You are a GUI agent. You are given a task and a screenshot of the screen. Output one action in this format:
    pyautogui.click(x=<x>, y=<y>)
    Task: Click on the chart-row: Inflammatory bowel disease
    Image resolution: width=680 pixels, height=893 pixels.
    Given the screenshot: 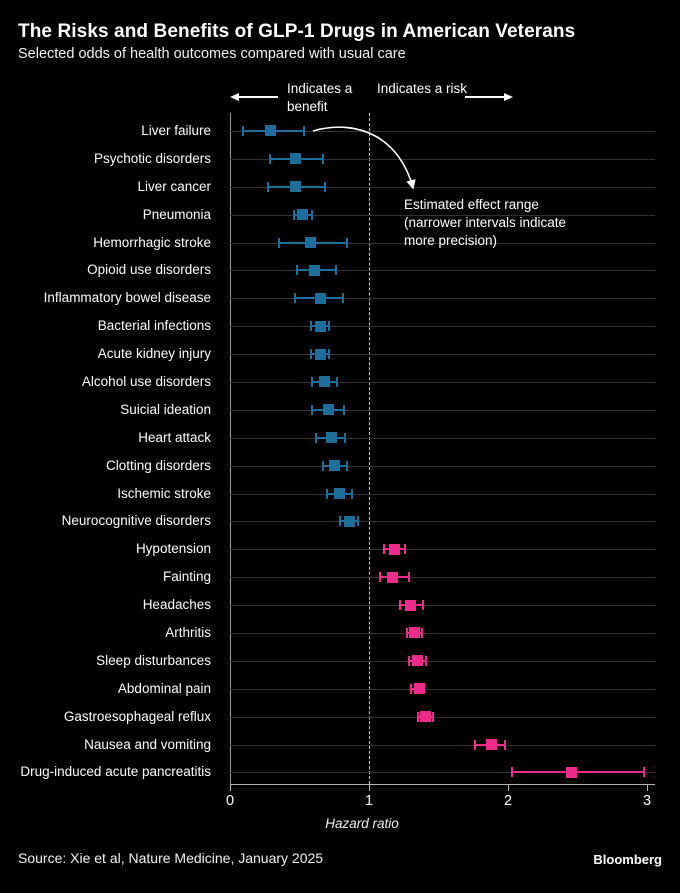 What is the action you would take?
    pyautogui.click(x=340, y=298)
    